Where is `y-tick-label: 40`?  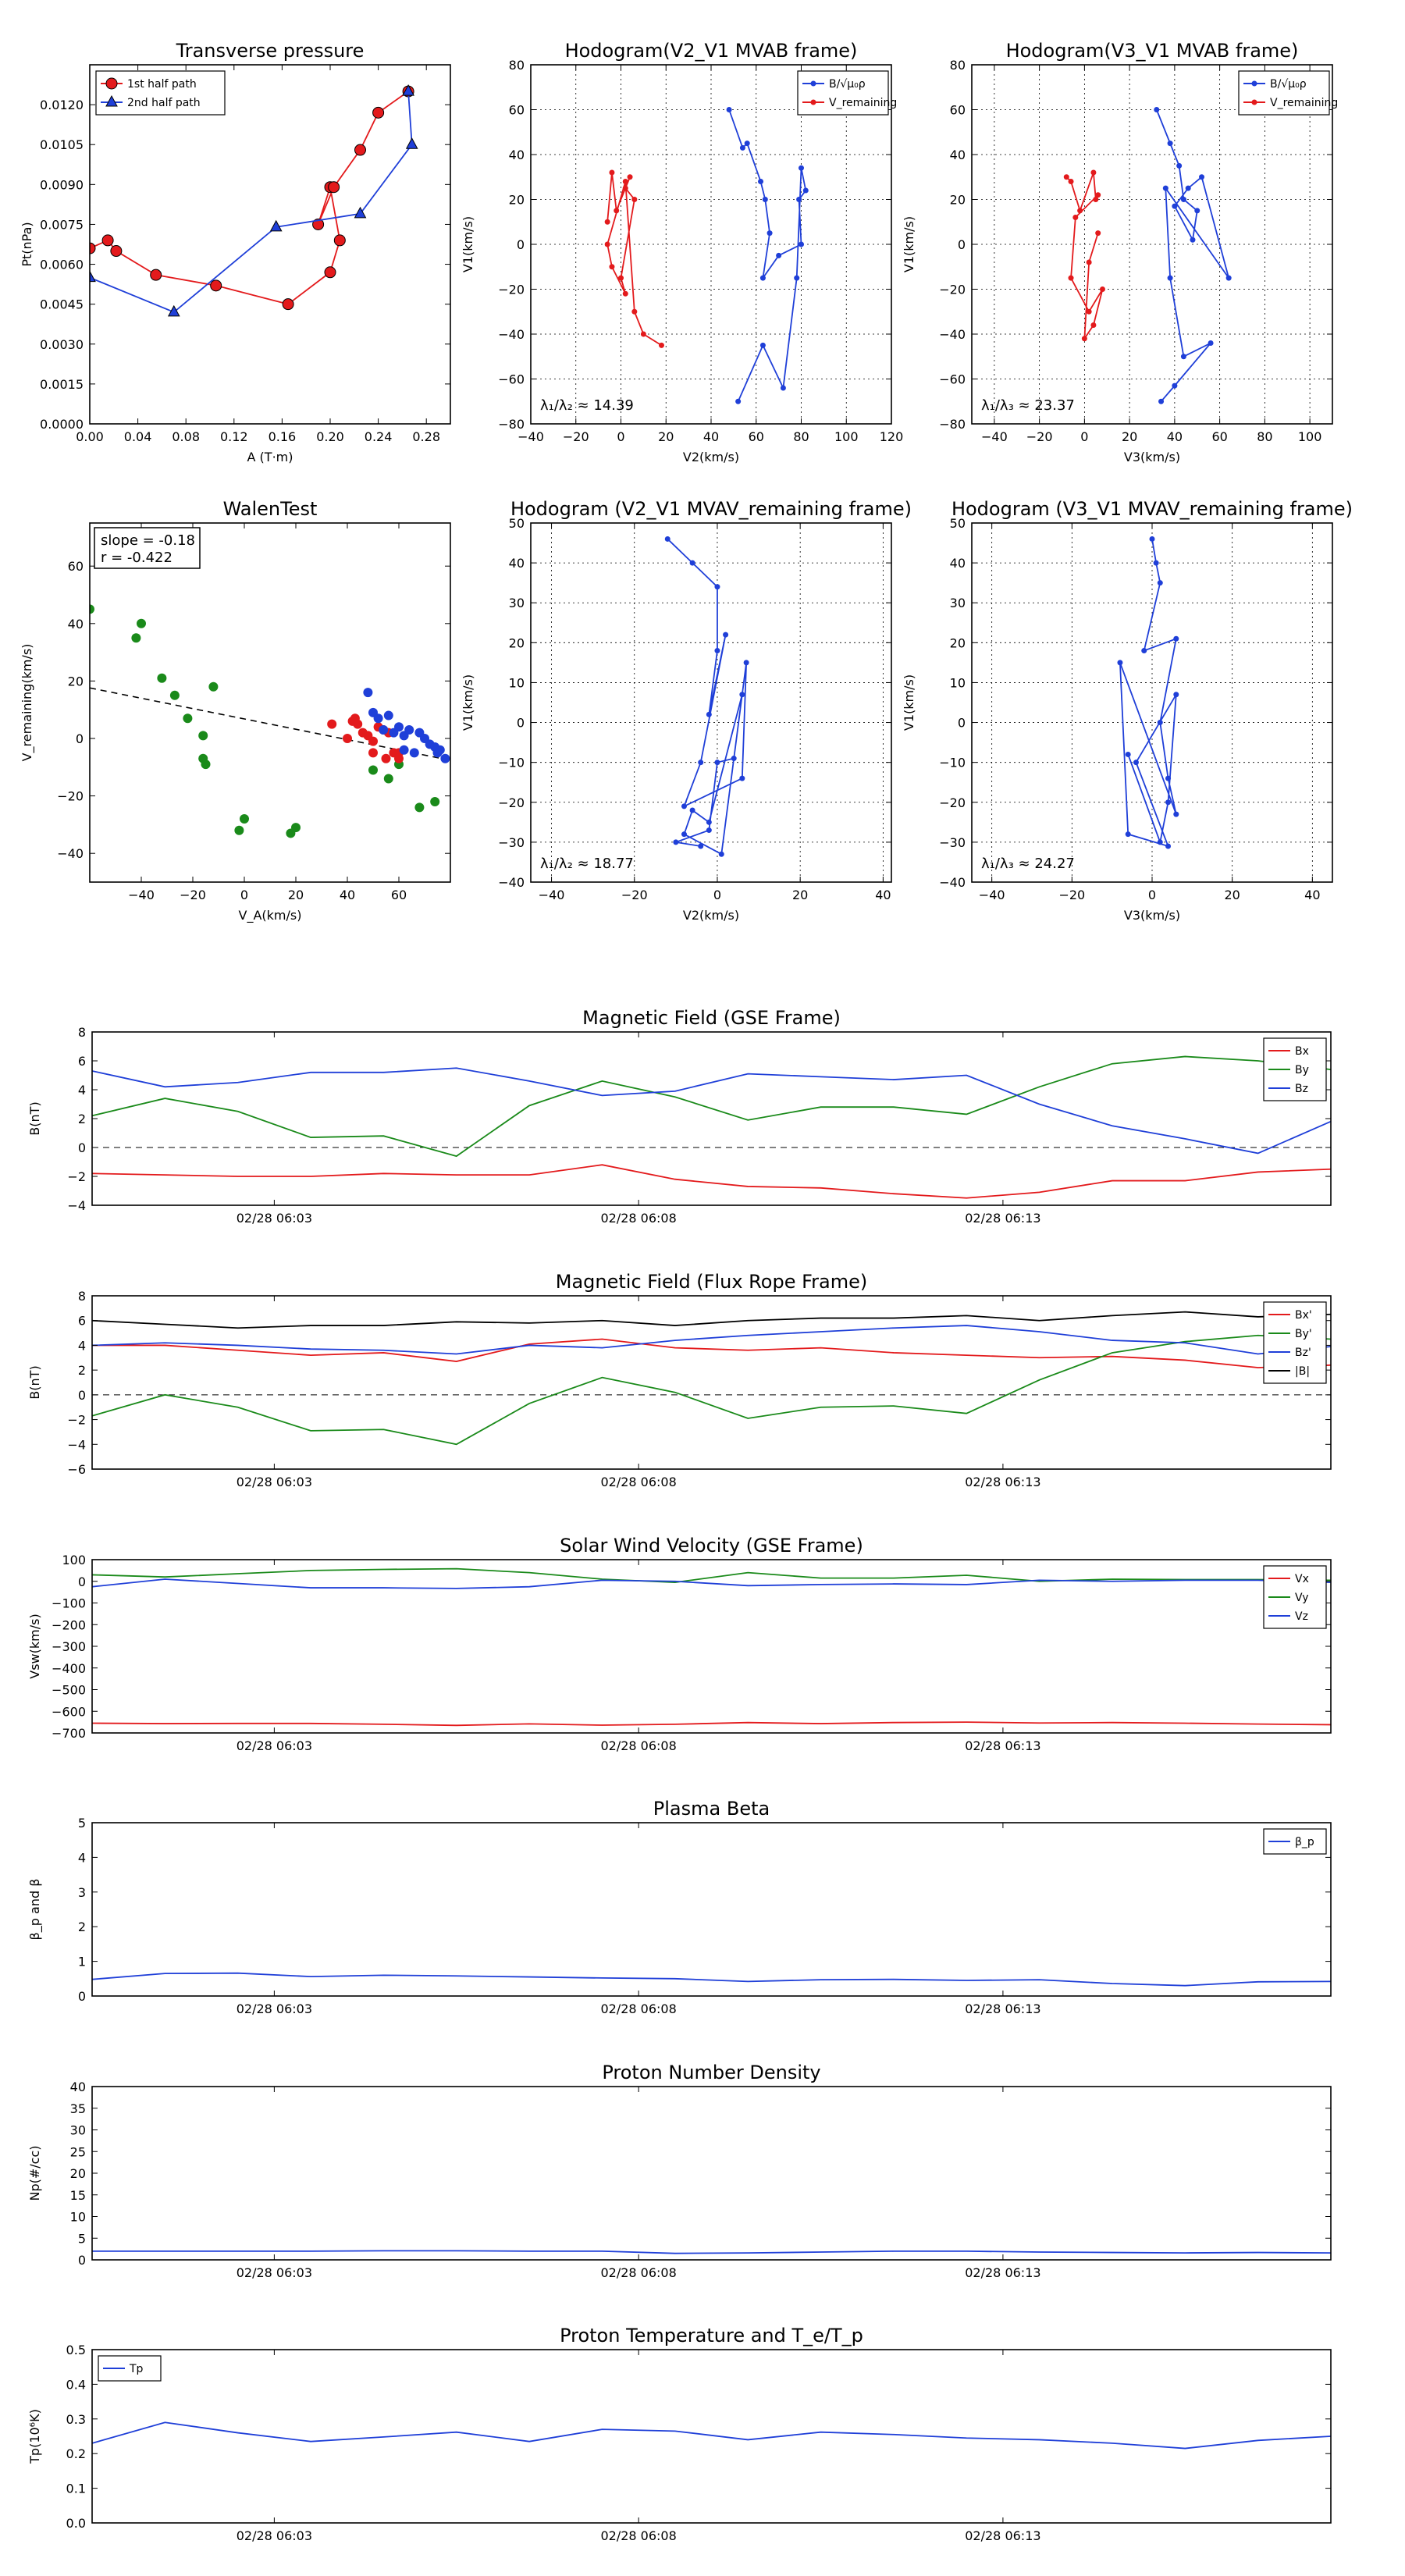
y-tick-label: 40 is located at coordinates (958, 155).